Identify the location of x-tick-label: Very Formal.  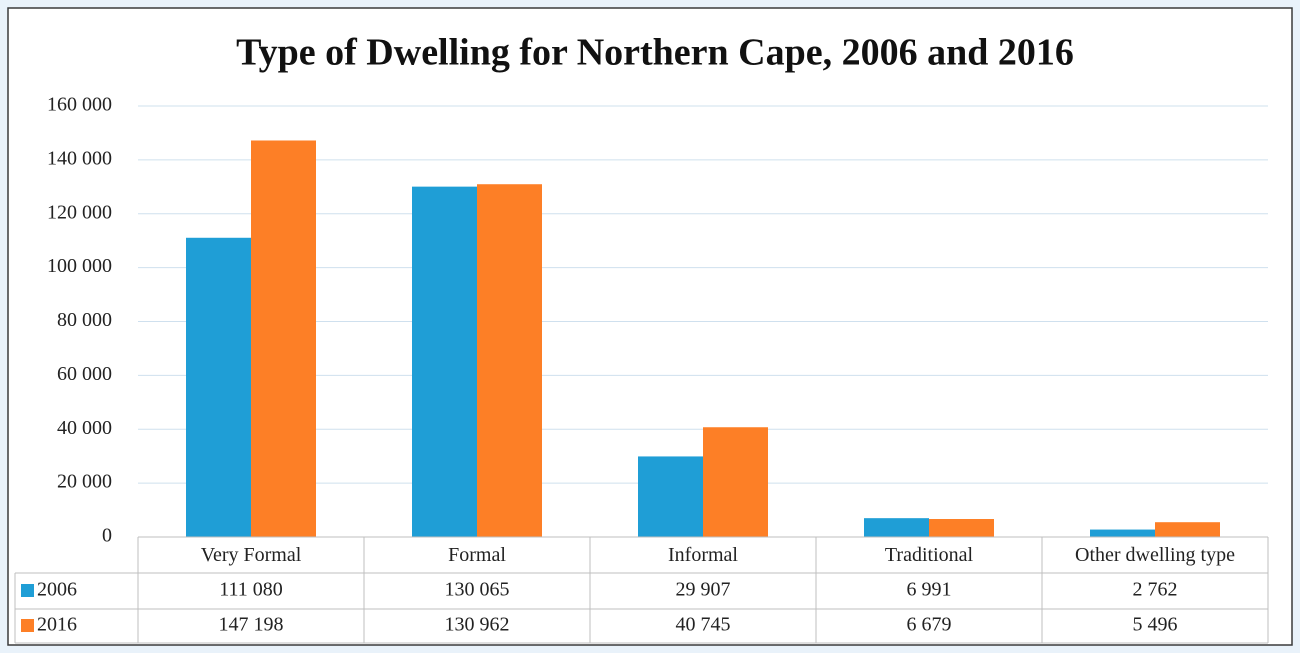
(251, 555).